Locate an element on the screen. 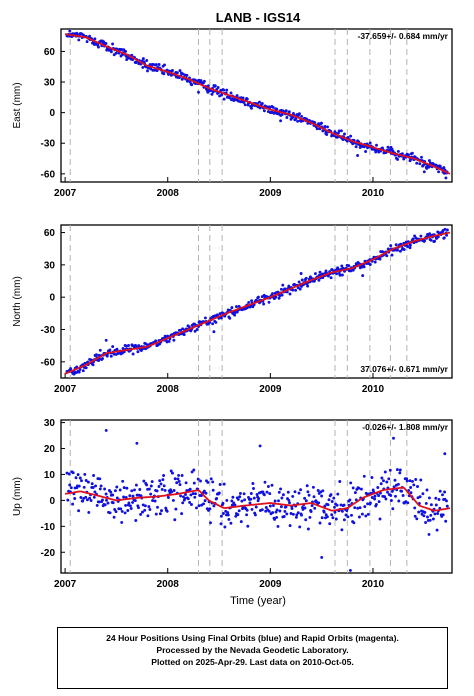 The width and height of the screenshot is (474, 696). y-tick-label: 60 is located at coordinates (50, 52).